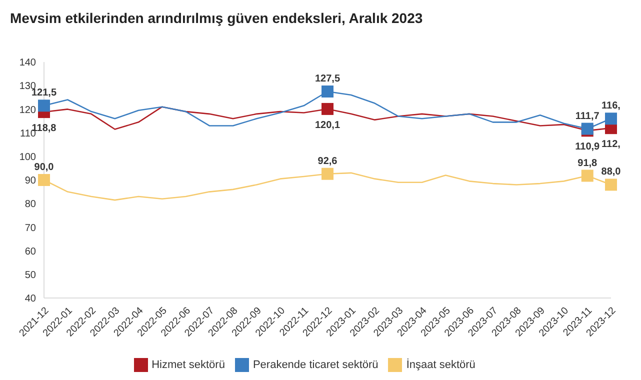 The image size is (641, 380). What do you see at coordinates (188, 364) in the screenshot?
I see `legend-label: Hizmet sektörü` at bounding box center [188, 364].